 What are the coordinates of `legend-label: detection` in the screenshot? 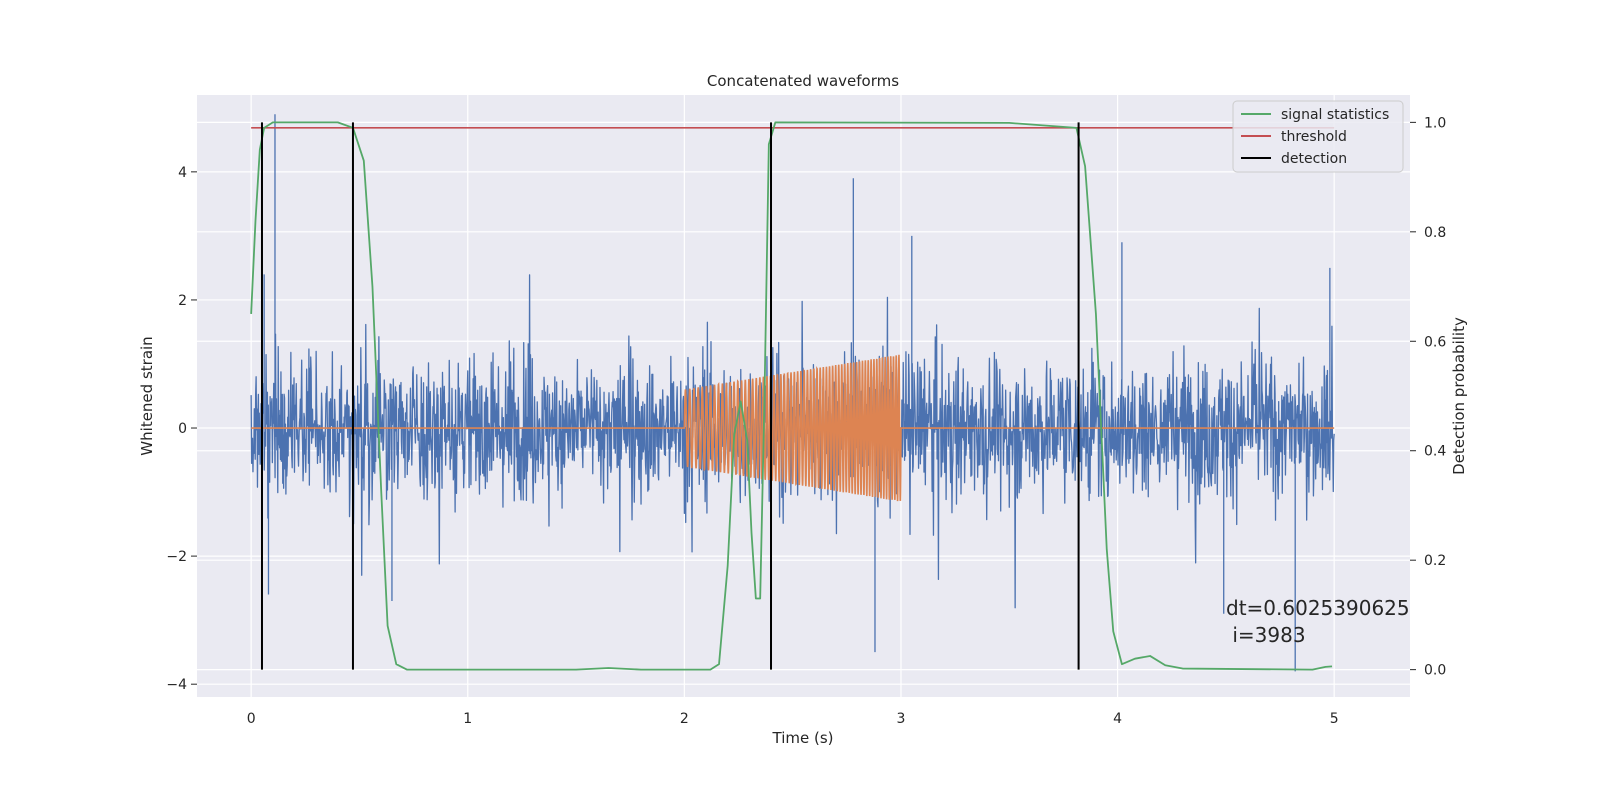 It's located at (1314, 159).